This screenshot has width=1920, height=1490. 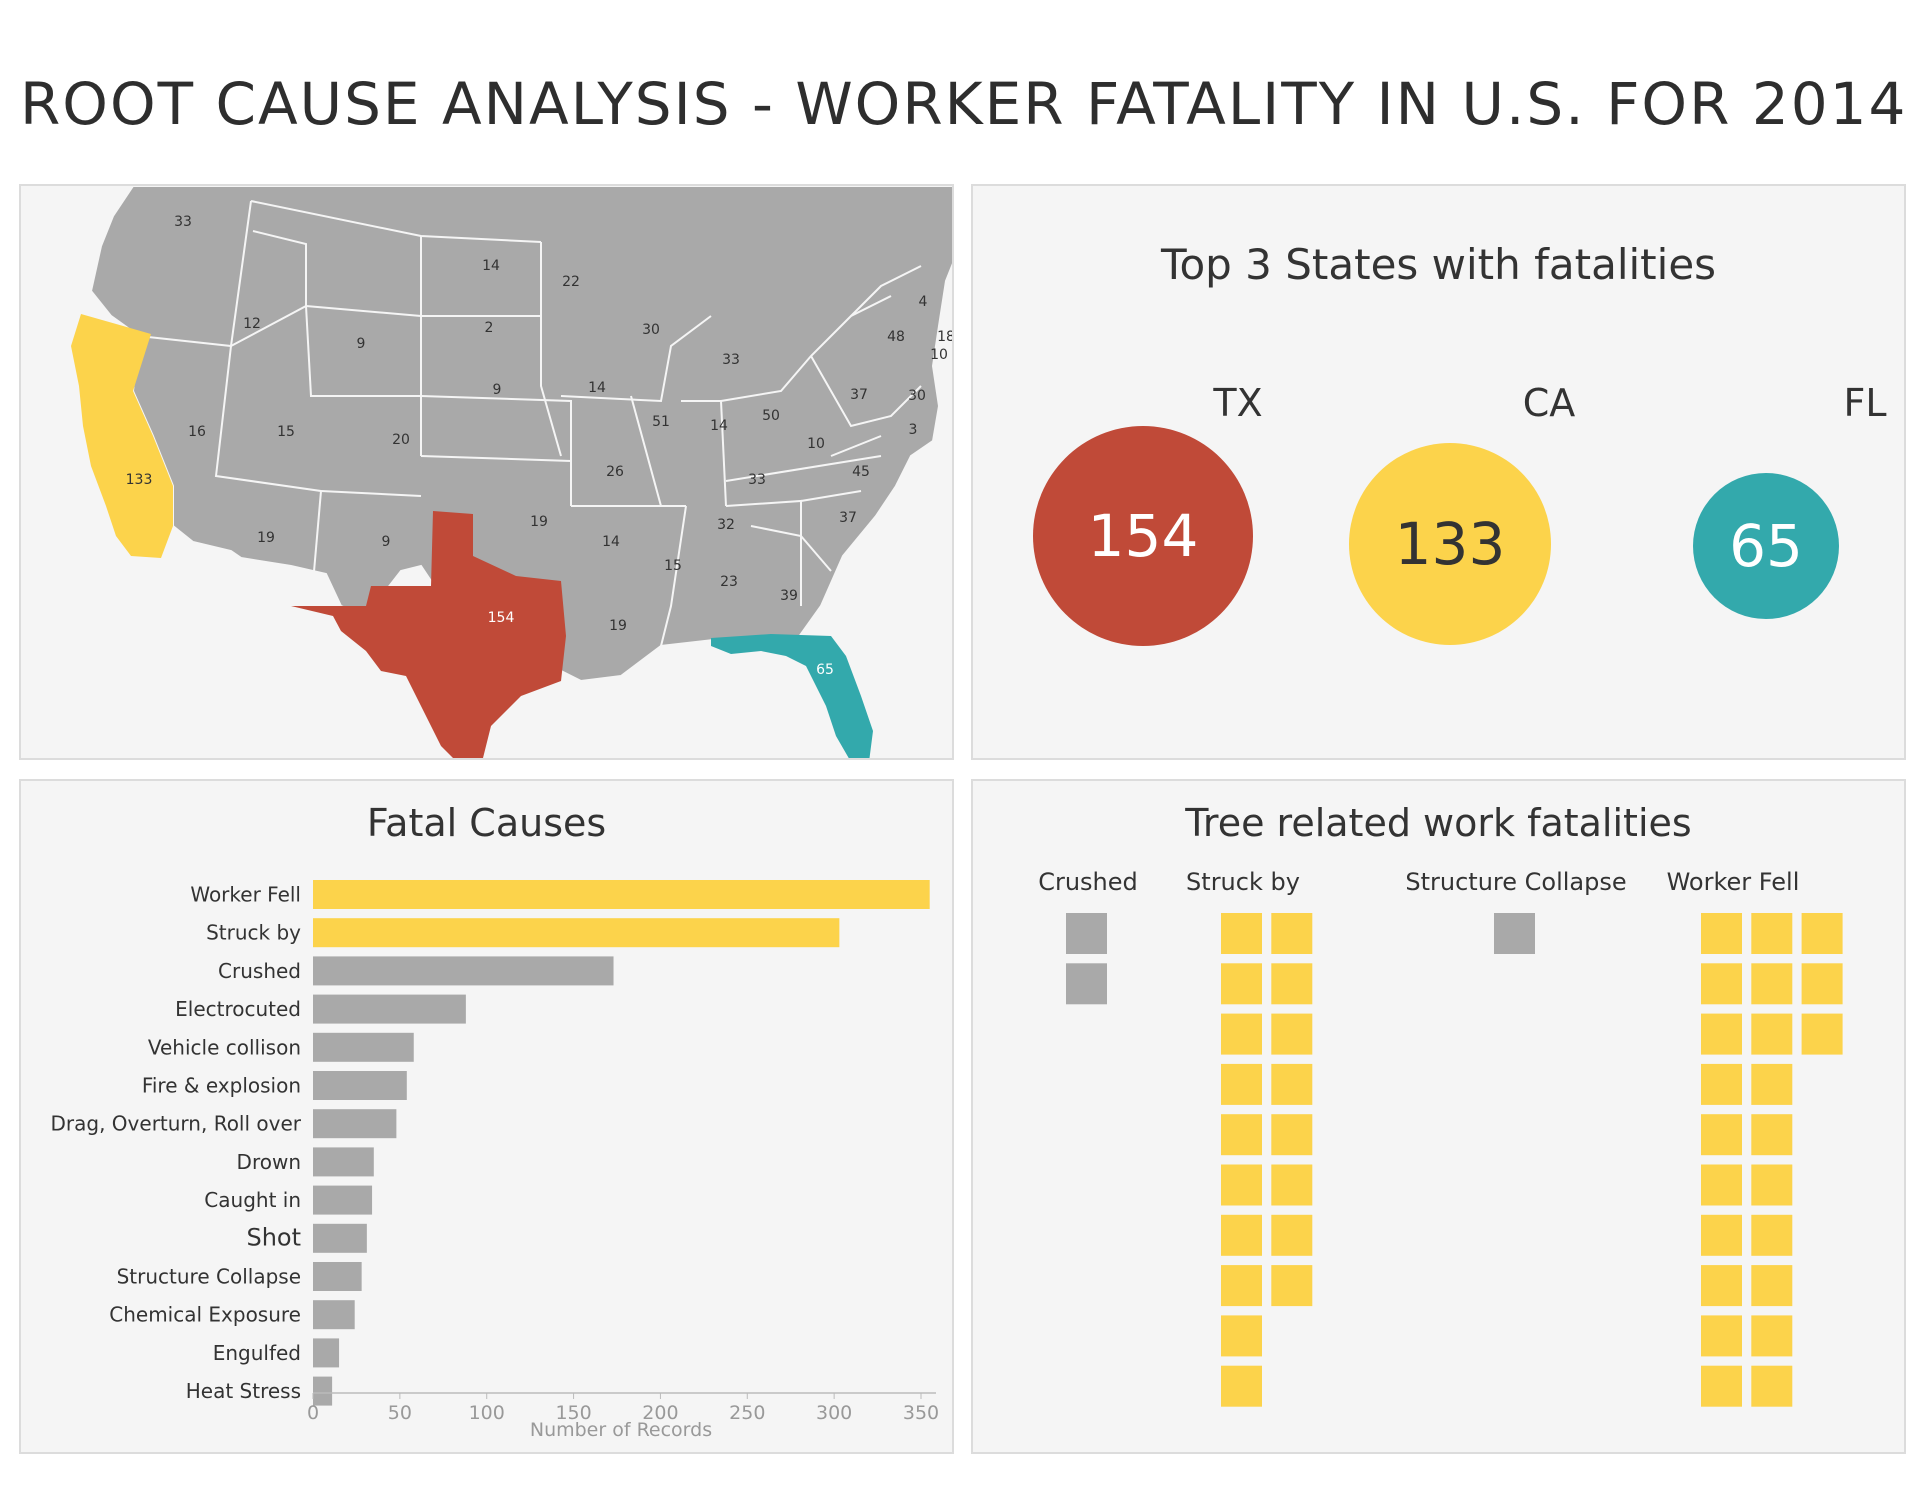 What do you see at coordinates (343, 1162) in the screenshot?
I see `bar-drown` at bounding box center [343, 1162].